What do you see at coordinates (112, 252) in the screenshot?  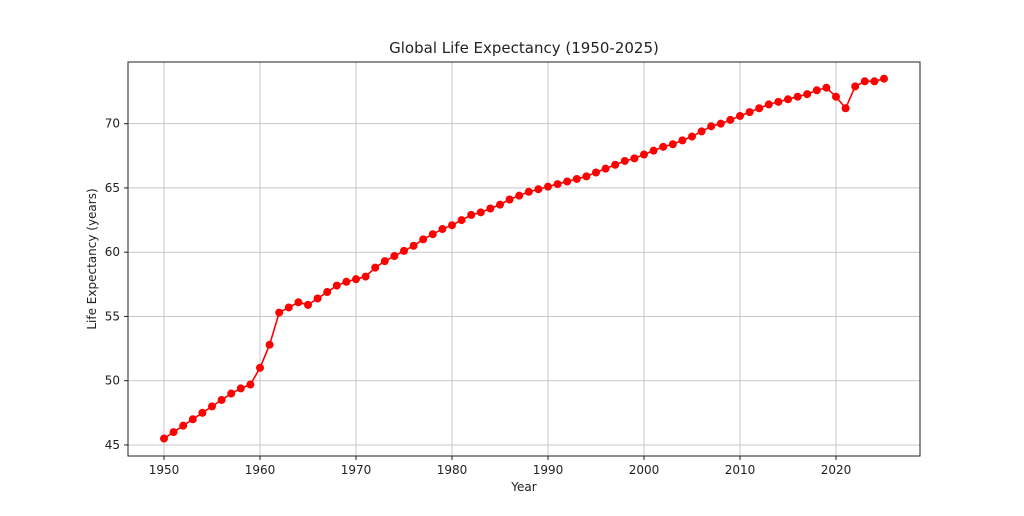 I see `y-tick-label: 60` at bounding box center [112, 252].